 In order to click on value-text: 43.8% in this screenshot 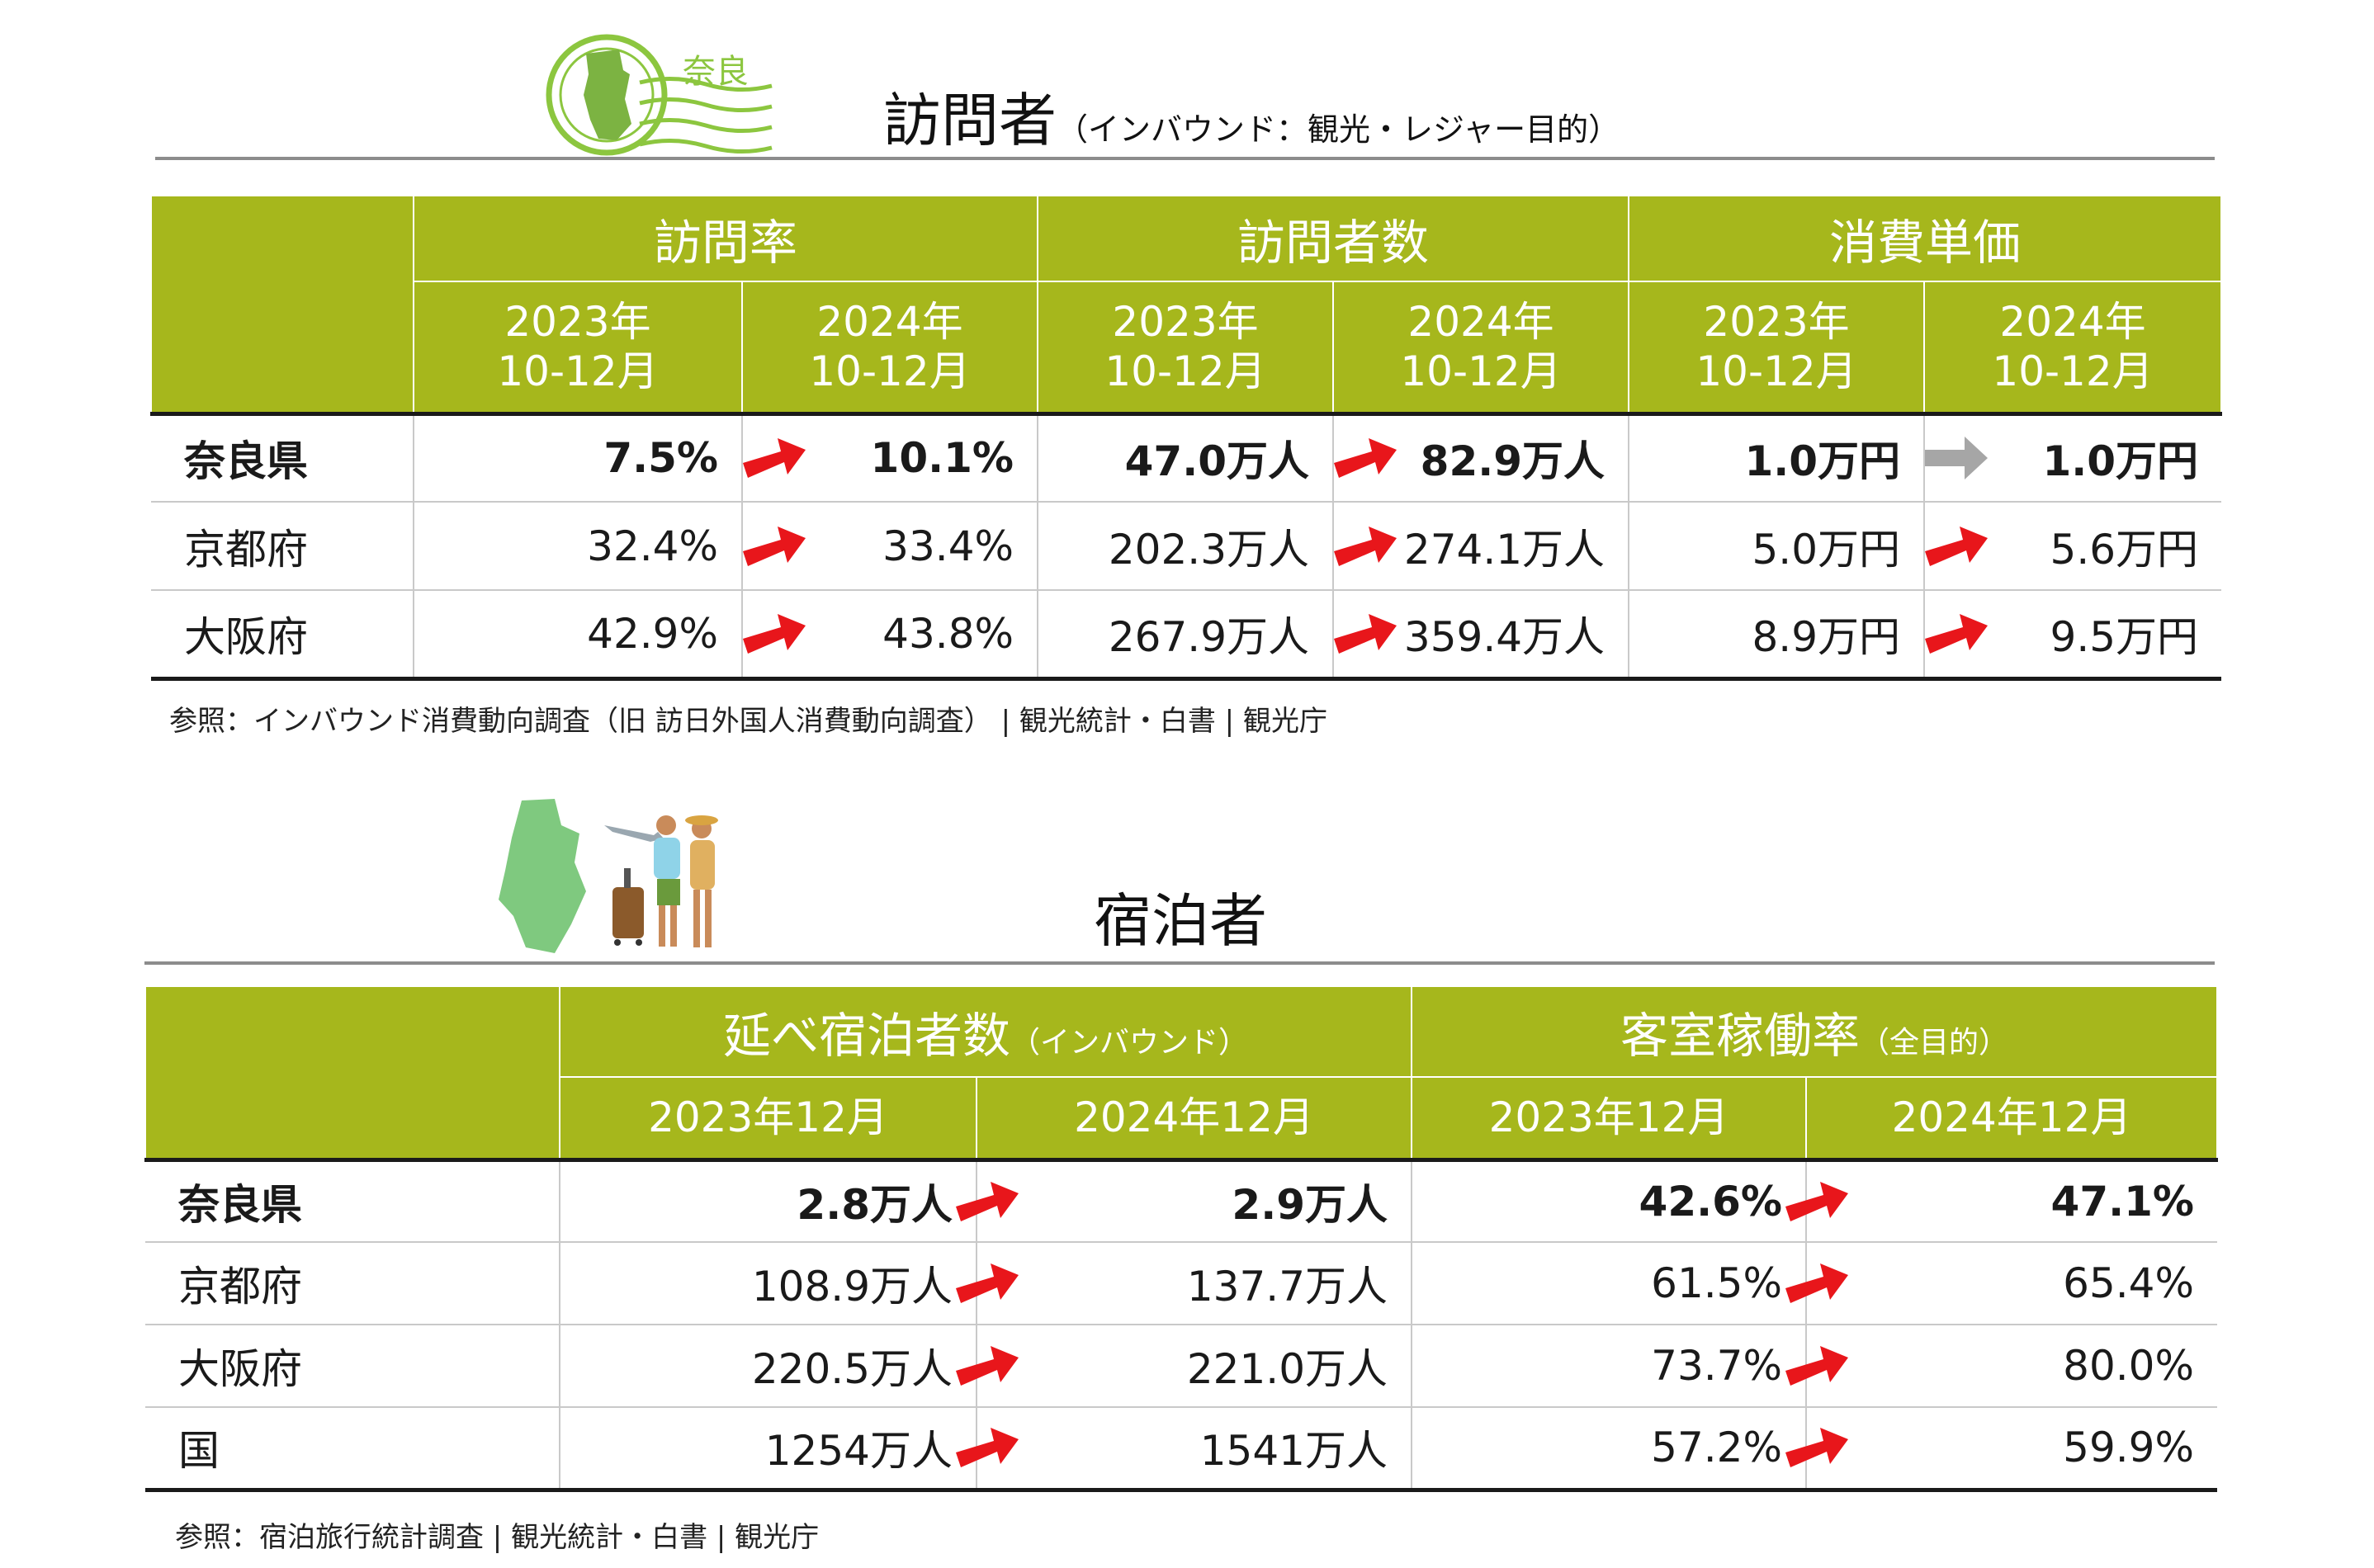, I will do `click(948, 633)`.